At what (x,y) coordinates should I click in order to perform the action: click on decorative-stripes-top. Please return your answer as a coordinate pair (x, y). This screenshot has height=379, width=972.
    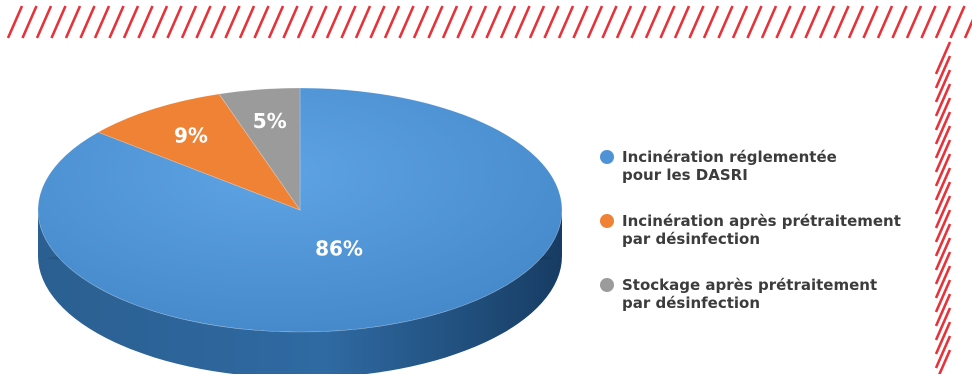
    Looking at the image, I should click on (489, 22).